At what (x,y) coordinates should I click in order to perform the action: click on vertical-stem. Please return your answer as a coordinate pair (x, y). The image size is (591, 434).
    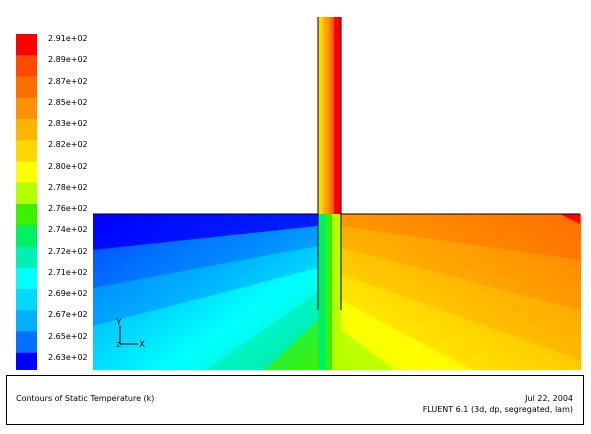
    Looking at the image, I should click on (329, 115).